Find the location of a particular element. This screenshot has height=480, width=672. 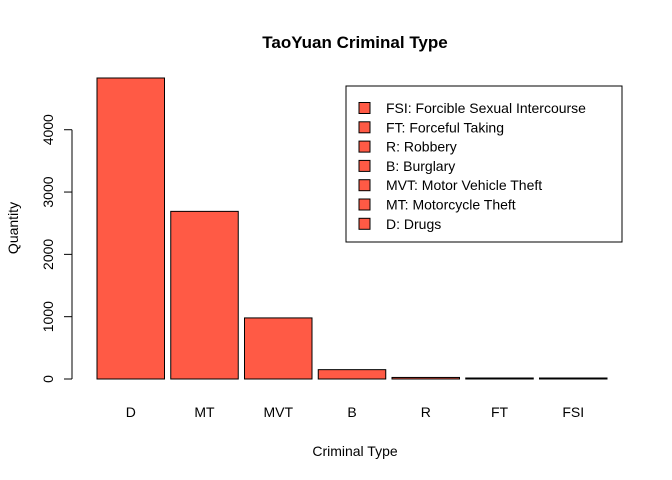

y-tick-label: 2000 is located at coordinates (48, 254).